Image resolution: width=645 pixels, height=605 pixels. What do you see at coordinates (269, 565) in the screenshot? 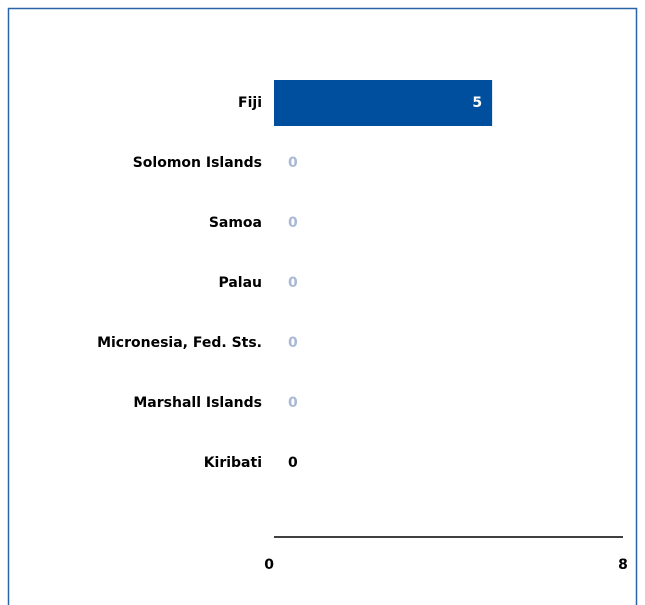
I see `x-tick-label: 0` at bounding box center [269, 565].